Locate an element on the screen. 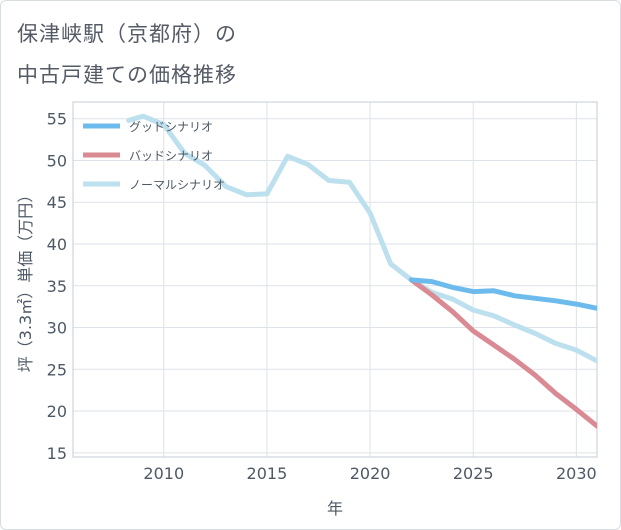 The width and height of the screenshot is (621, 530). y-tick-label: 50 is located at coordinates (57, 160).